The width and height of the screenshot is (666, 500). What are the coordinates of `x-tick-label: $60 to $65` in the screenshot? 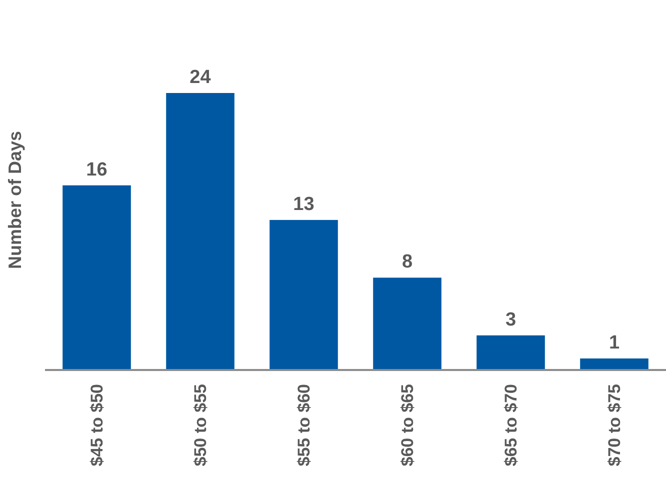 It's located at (408, 425).